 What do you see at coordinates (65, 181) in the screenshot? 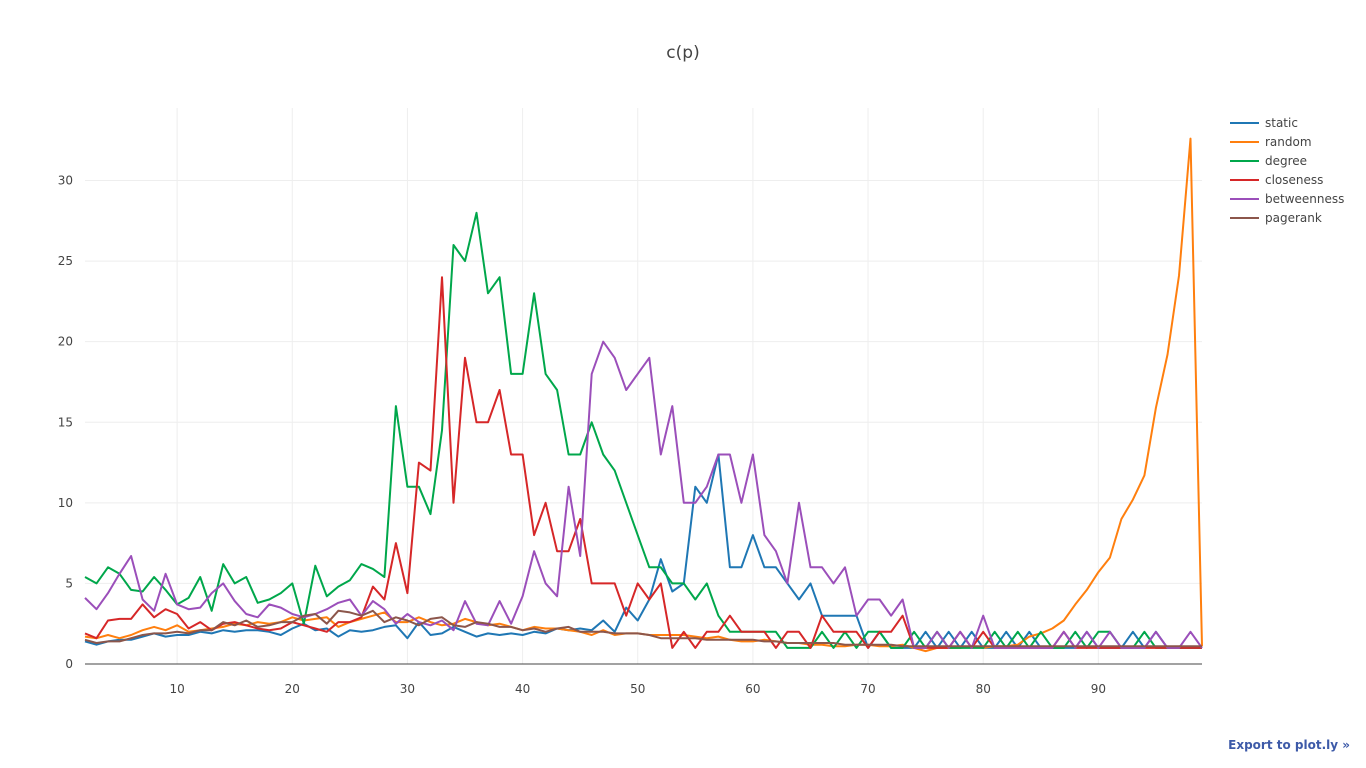
I see `y-tick-label: 30` at bounding box center [65, 181].